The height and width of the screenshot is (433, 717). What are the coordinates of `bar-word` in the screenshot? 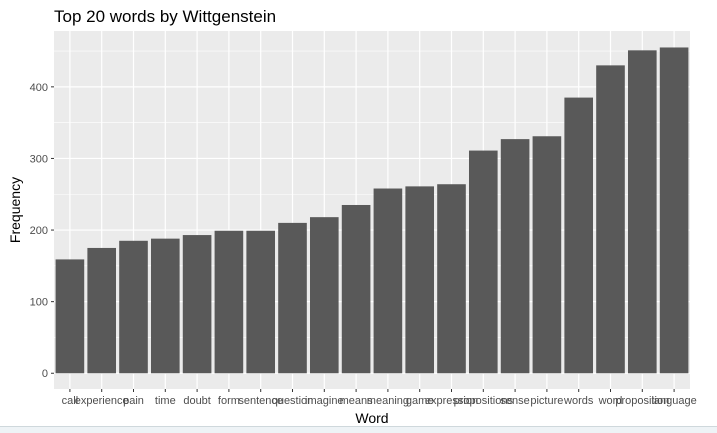 It's located at (610, 219).